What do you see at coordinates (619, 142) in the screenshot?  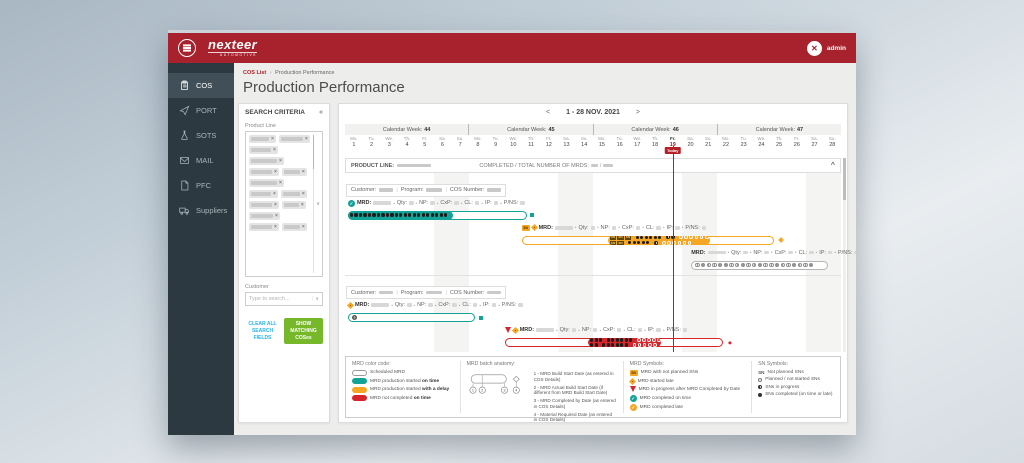 I see `day-cell-16: Tu. 16` at bounding box center [619, 142].